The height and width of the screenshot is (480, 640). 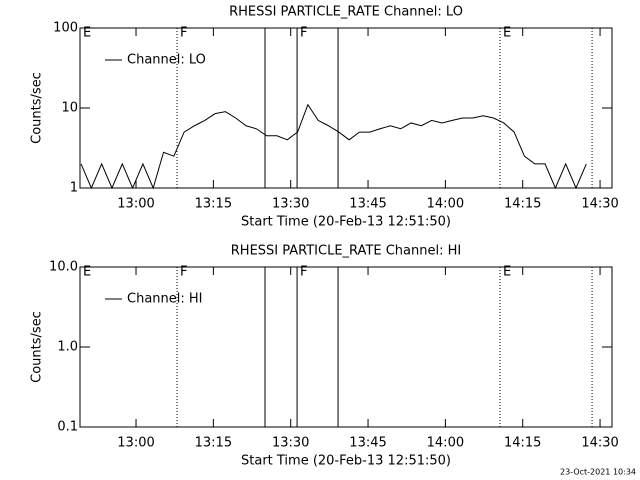 What do you see at coordinates (165, 299) in the screenshot?
I see `legend-label: Channel: HI` at bounding box center [165, 299].